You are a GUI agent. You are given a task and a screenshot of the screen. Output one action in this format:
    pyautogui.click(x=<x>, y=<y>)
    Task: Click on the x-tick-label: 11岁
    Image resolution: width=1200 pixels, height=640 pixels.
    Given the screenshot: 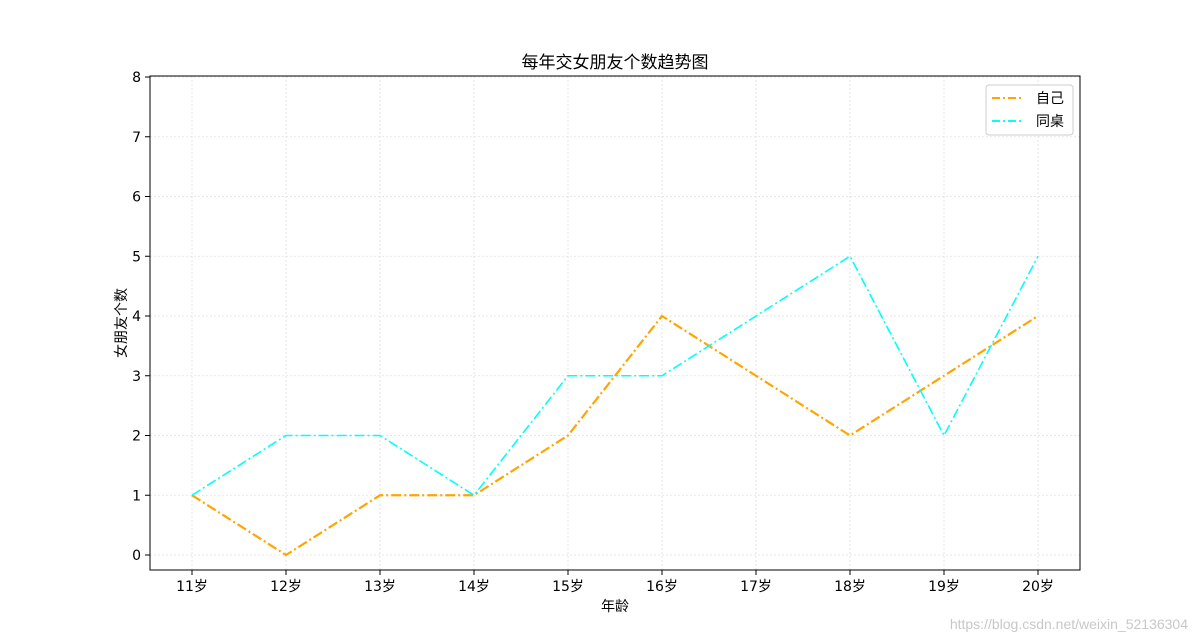 What is the action you would take?
    pyautogui.click(x=192, y=587)
    